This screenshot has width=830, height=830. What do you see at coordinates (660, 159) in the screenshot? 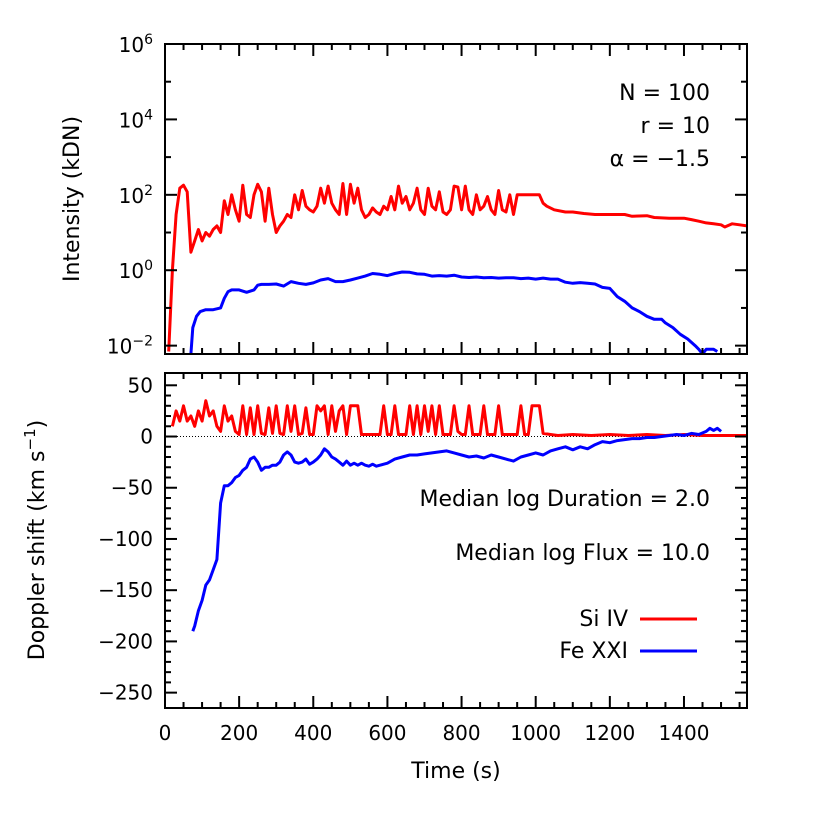
I see `annotation-alpha: α = −1.5` at bounding box center [660, 159].